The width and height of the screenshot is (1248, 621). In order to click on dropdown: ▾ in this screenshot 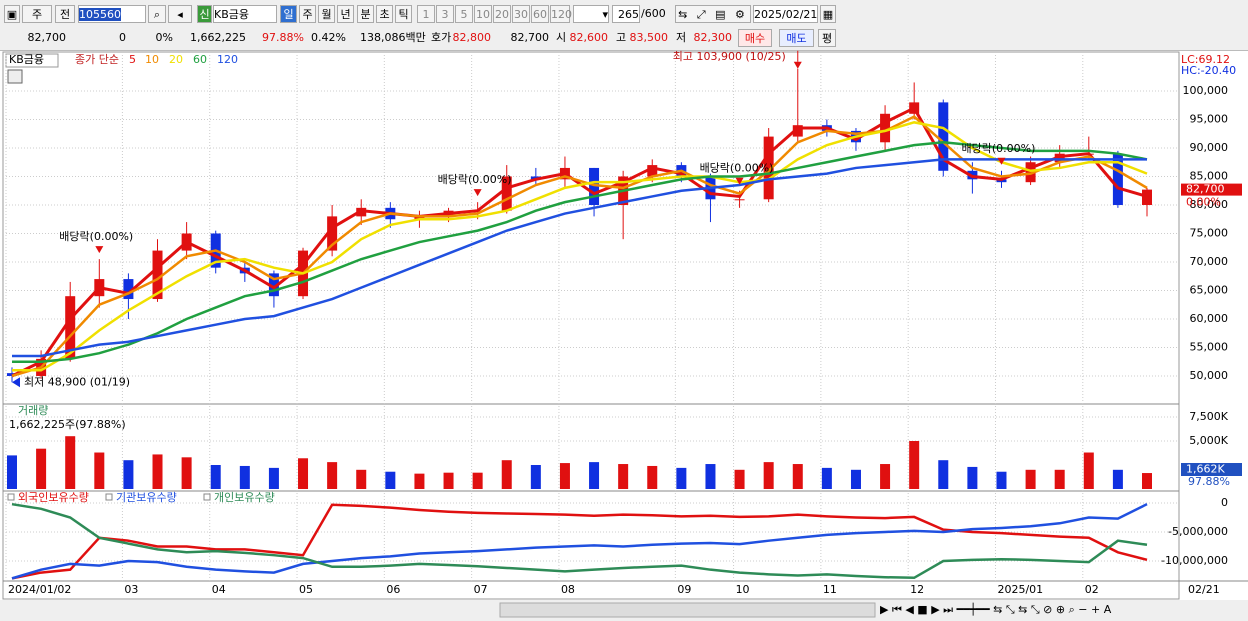, I will do `click(591, 14)`.